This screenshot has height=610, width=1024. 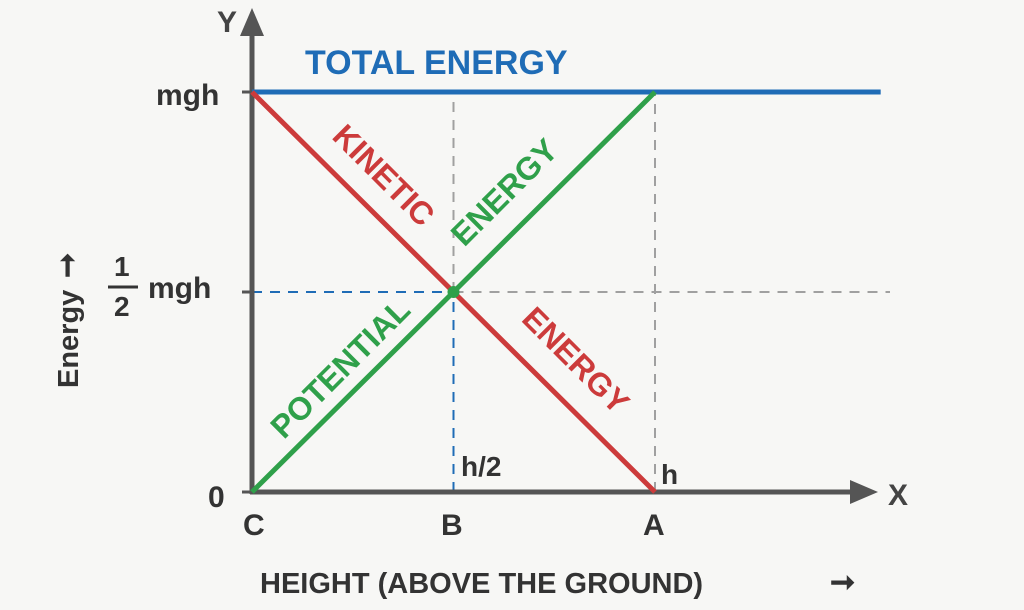 I want to click on point-c: C, so click(x=254, y=525).